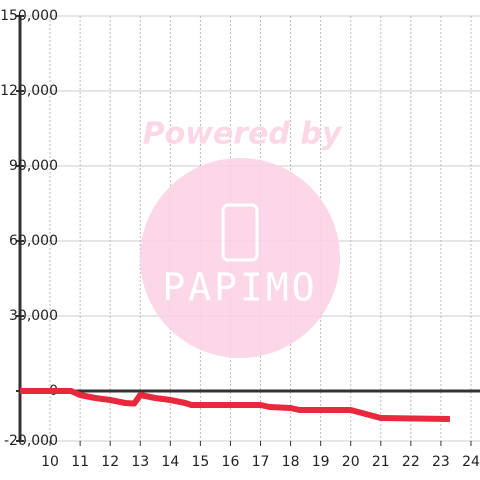  I want to click on x-tick-label: 12, so click(110, 462).